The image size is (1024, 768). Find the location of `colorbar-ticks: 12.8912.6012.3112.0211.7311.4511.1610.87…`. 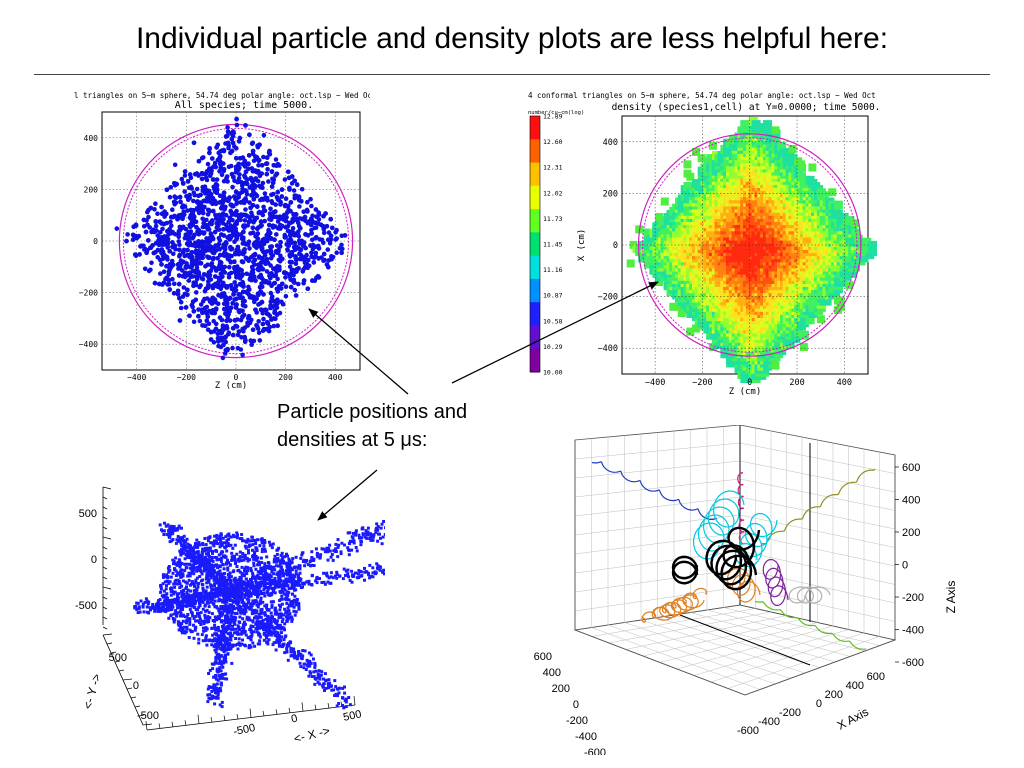

colorbar-ticks: 12.8912.6012.3112.0211.7311.4511.1610.87… is located at coordinates (553, 245).